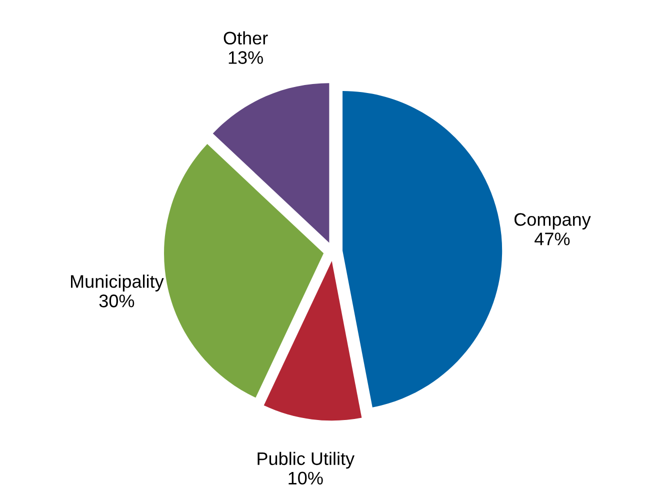  What do you see at coordinates (306, 460) in the screenshot?
I see `slice-label: Public Utility` at bounding box center [306, 460].